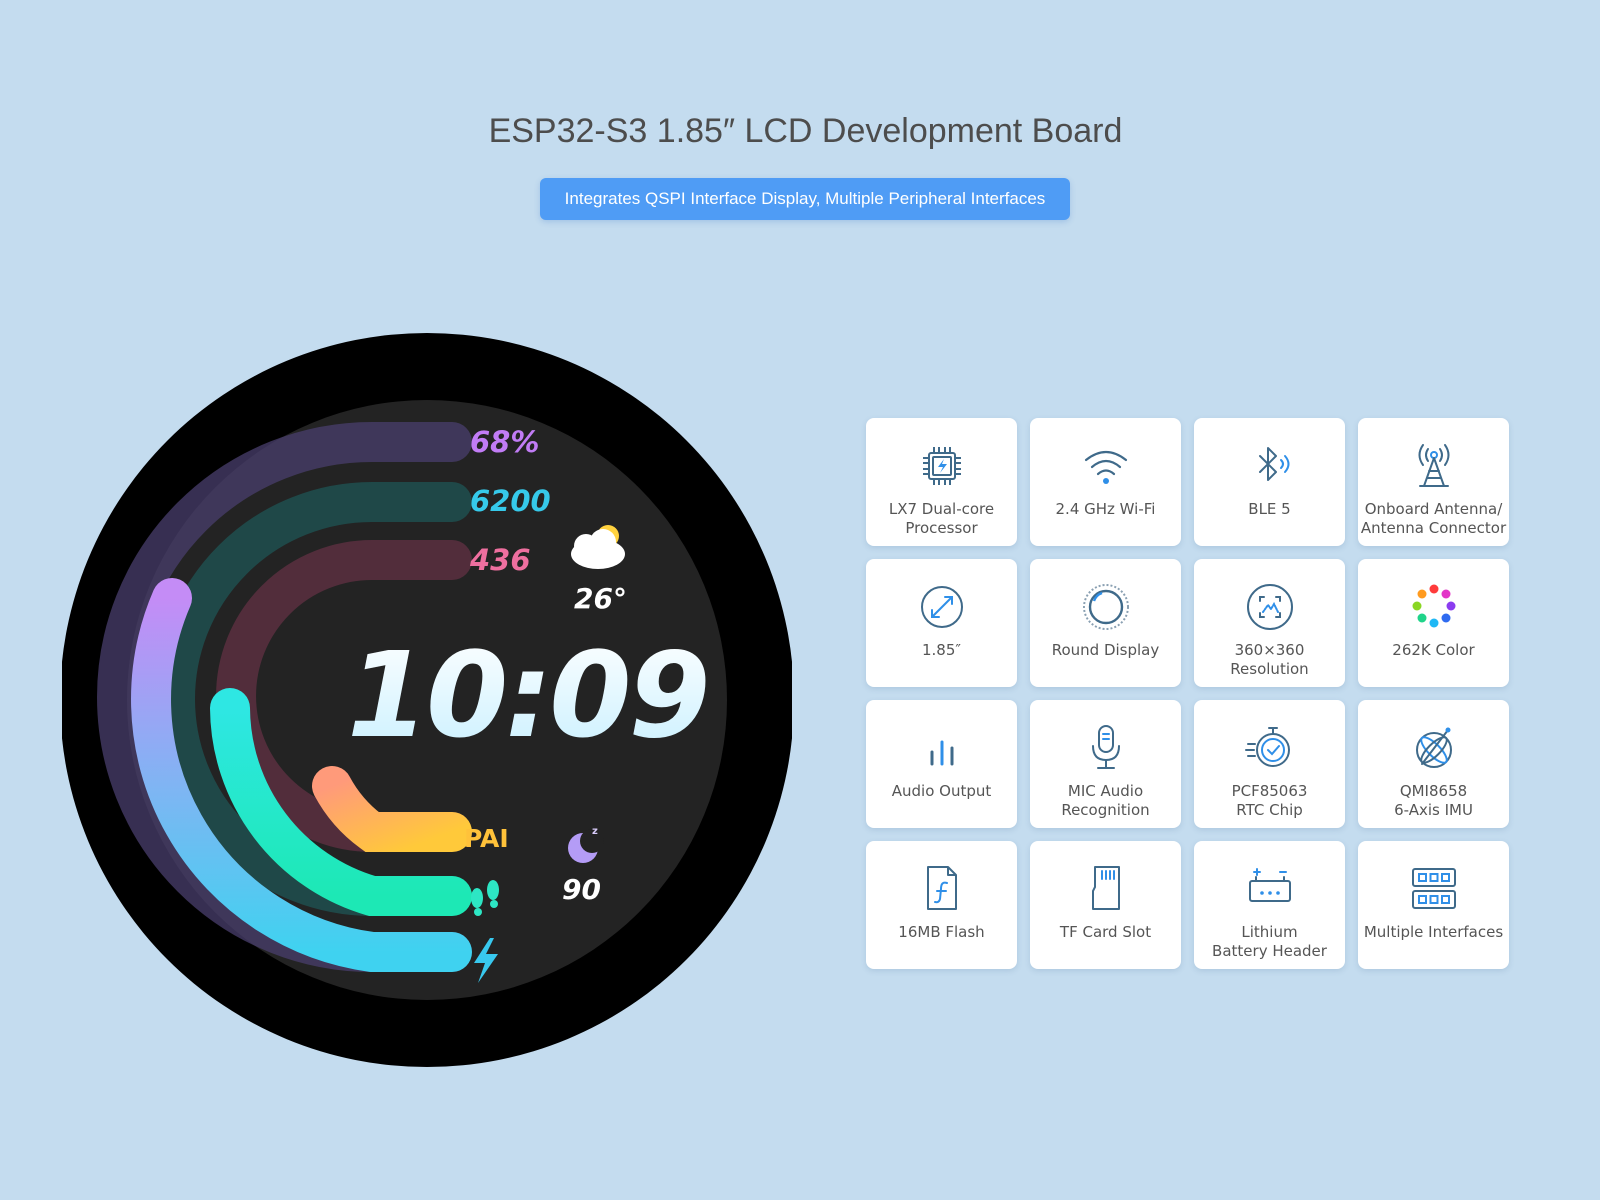  Describe the element at coordinates (1105, 800) in the screenshot. I see `feature-label: MIC Audio Recognition` at that location.